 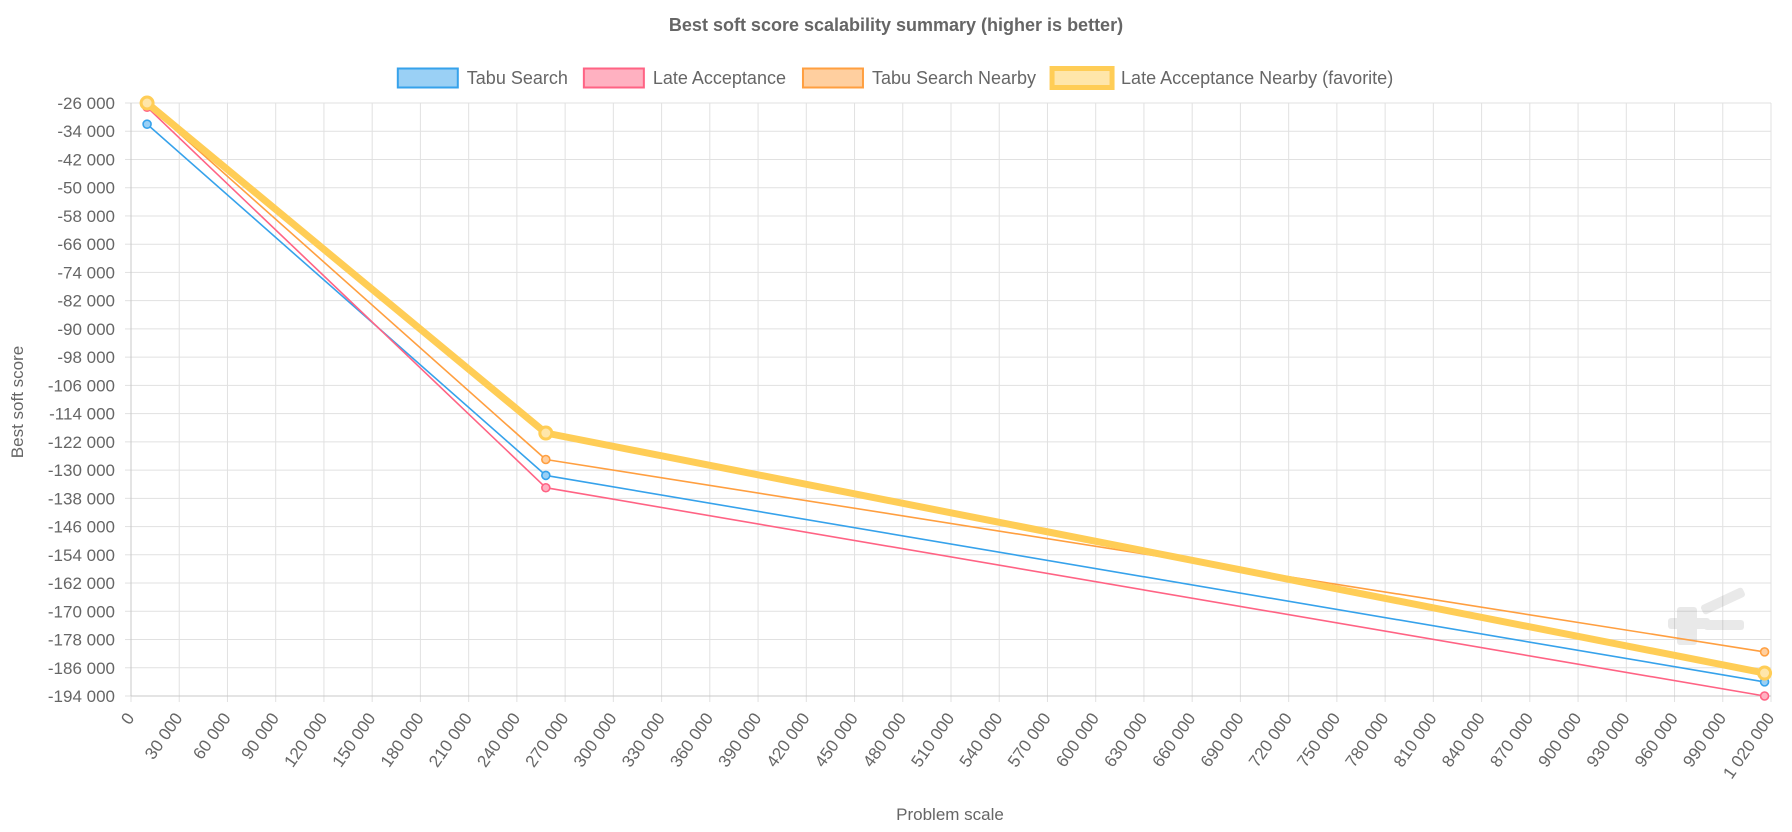 I want to click on y-axis-title: Best soft score, so click(x=17, y=402).